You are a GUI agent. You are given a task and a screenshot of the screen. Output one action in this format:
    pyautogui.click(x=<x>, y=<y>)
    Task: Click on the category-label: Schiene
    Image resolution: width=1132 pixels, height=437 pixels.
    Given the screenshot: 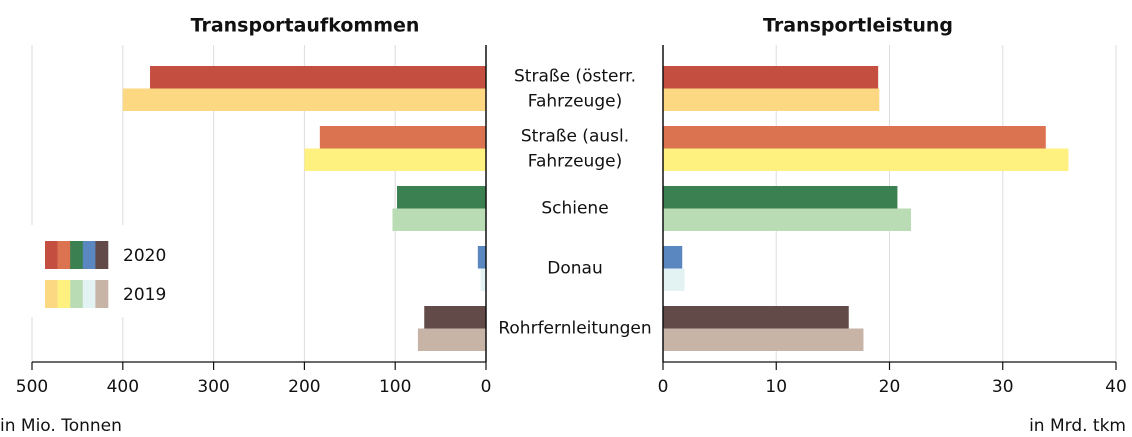 What is the action you would take?
    pyautogui.click(x=574, y=209)
    